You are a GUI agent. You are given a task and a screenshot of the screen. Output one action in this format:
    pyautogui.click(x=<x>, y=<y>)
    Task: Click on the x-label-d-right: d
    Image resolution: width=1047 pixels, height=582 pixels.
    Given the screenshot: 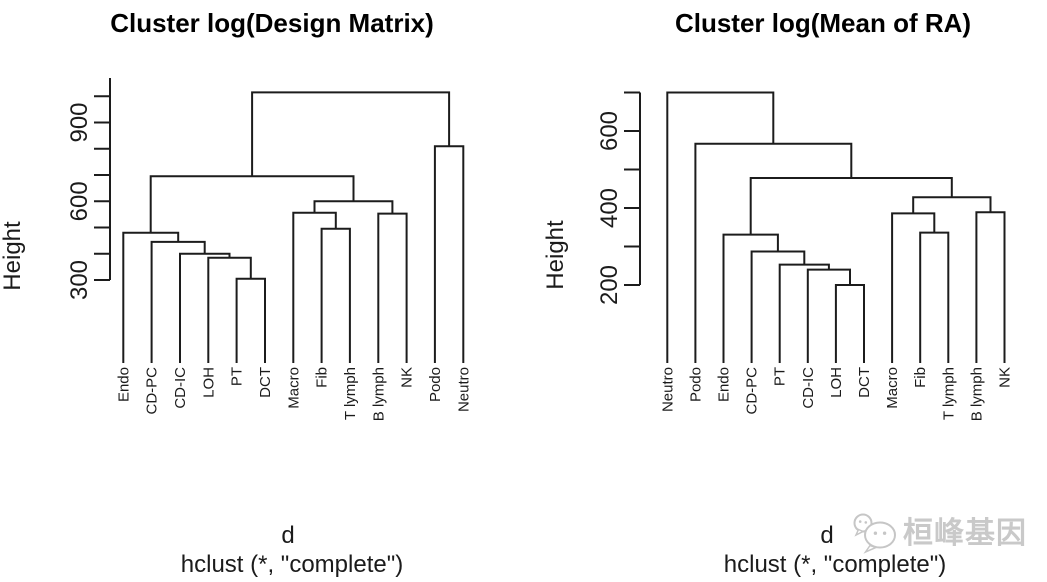 What is the action you would take?
    pyautogui.click(x=827, y=535)
    